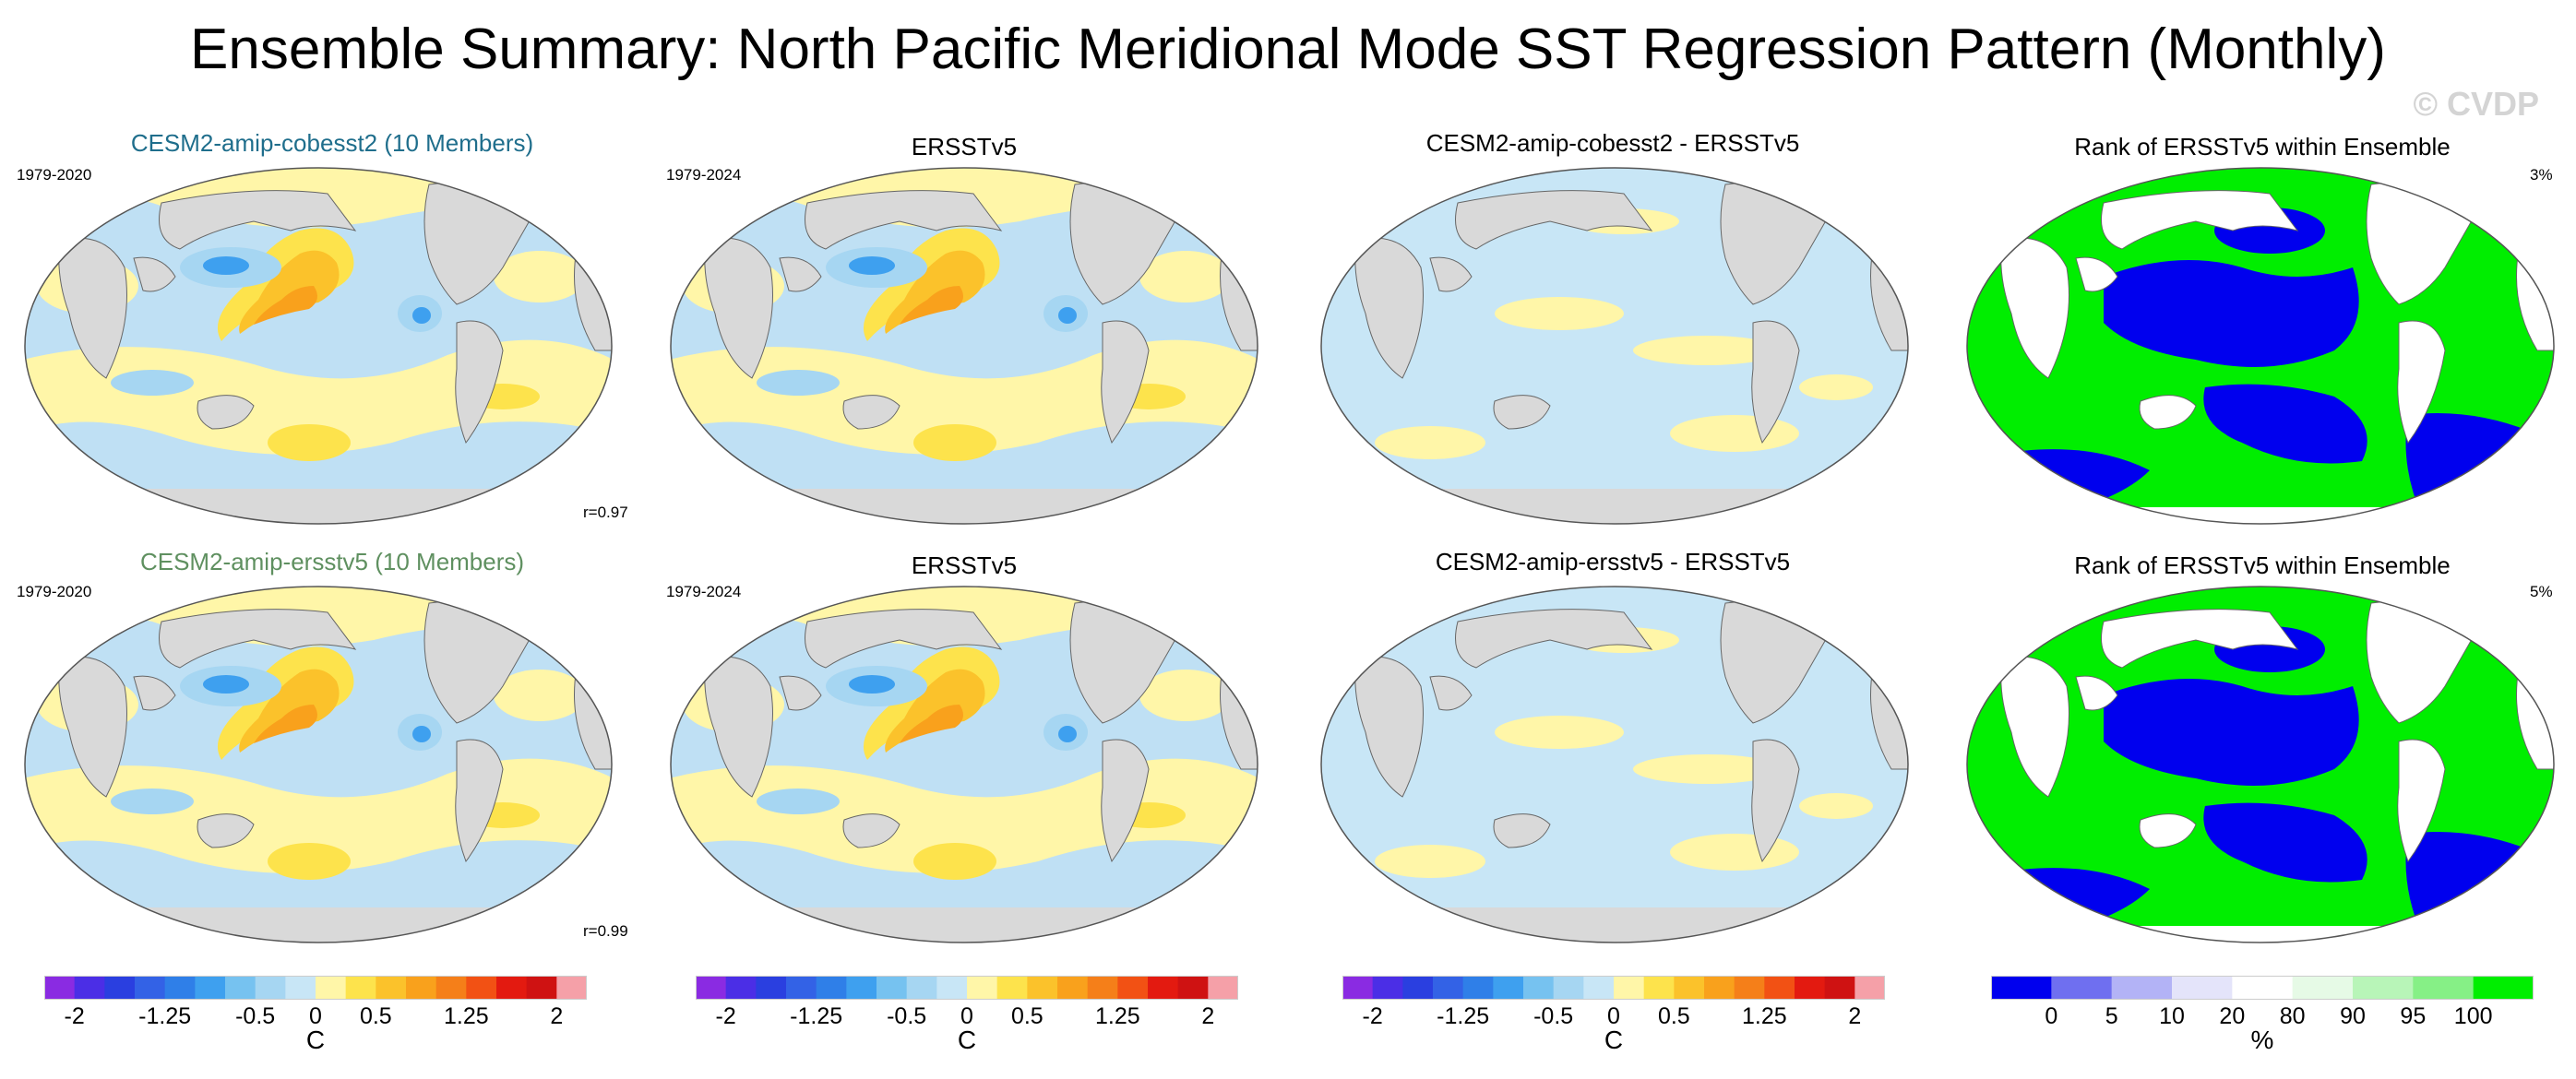 This screenshot has height=1079, width=2576. What do you see at coordinates (1614, 346) in the screenshot?
I see `panel-r1c3-map` at bounding box center [1614, 346].